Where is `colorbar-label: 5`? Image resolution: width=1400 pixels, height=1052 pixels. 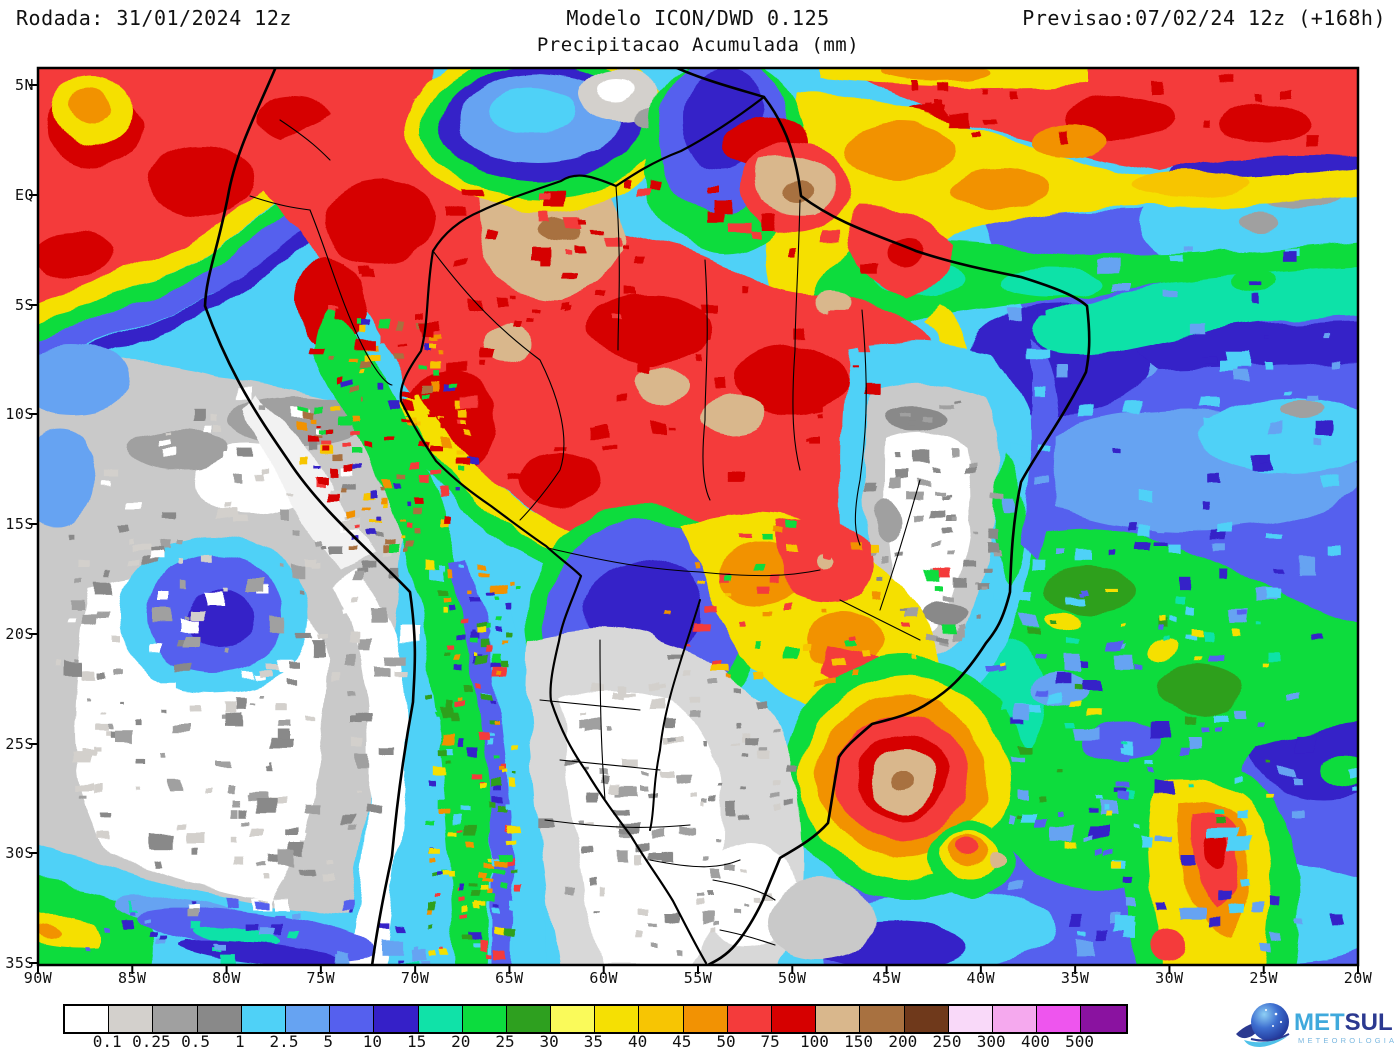
colorbar-label: 5 is located at coordinates (328, 1041).